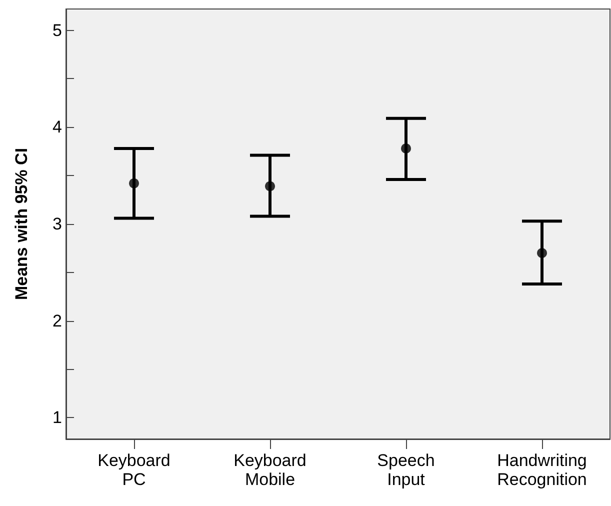 Image resolution: width=611 pixels, height=506 pixels. I want to click on y-tick-label: 5, so click(57, 30).